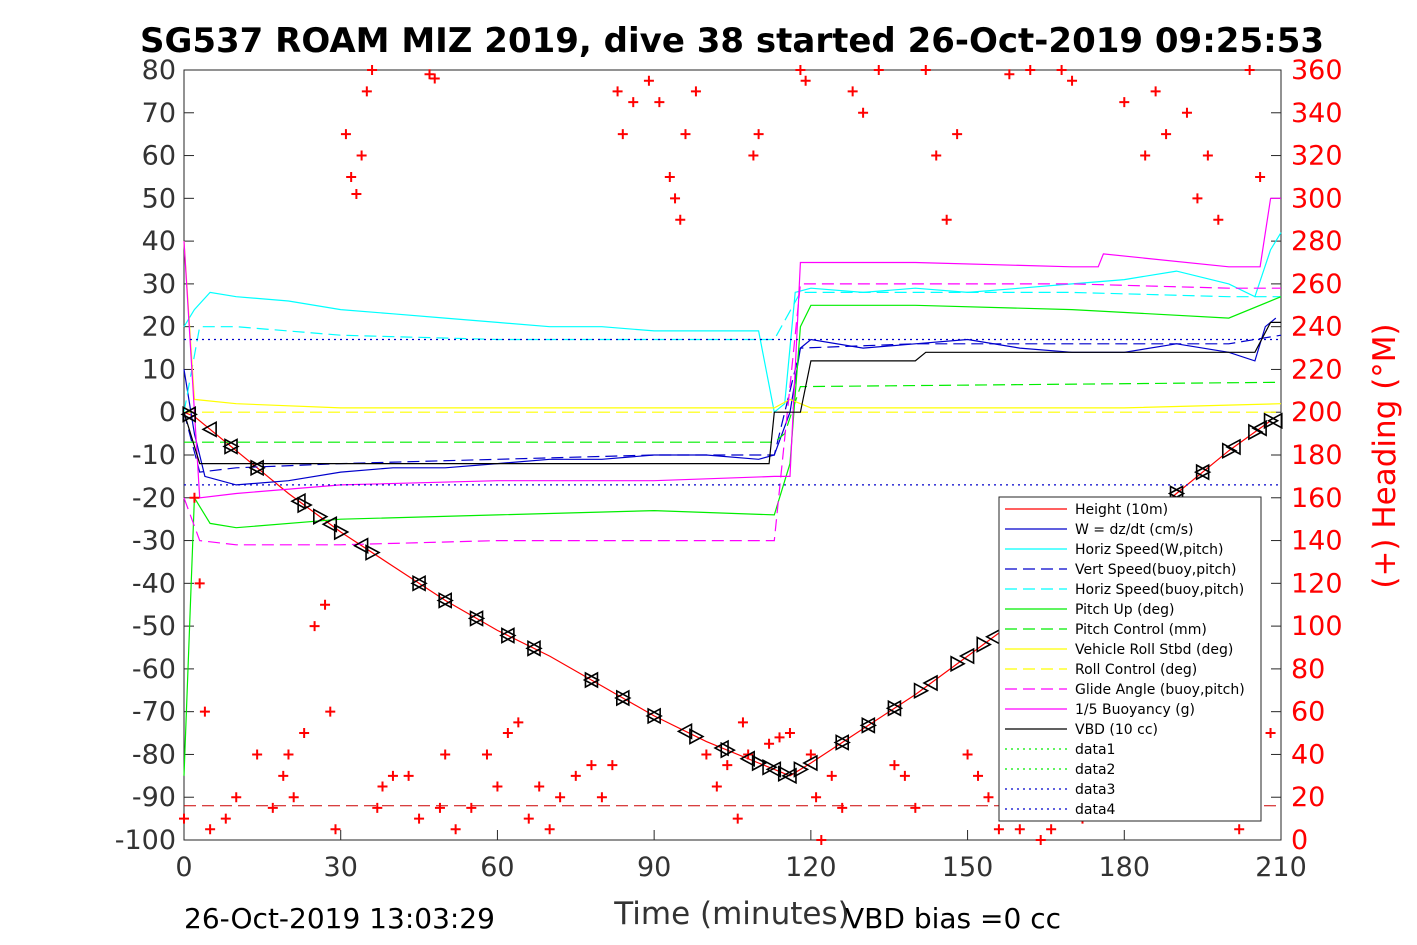 The height and width of the screenshot is (945, 1417). I want to click on y-tick-label: 50, so click(159, 198).